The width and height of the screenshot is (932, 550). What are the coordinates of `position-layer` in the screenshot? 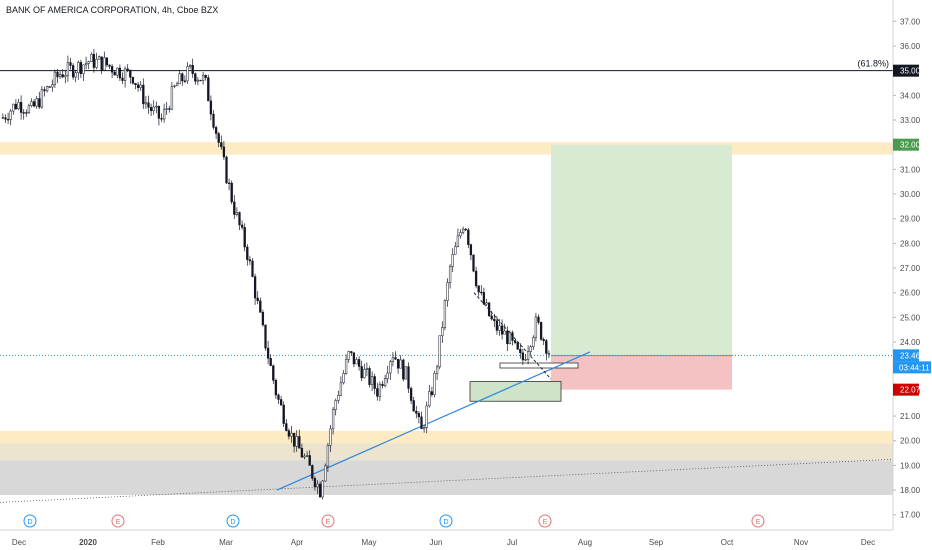 It's located at (600, 273).